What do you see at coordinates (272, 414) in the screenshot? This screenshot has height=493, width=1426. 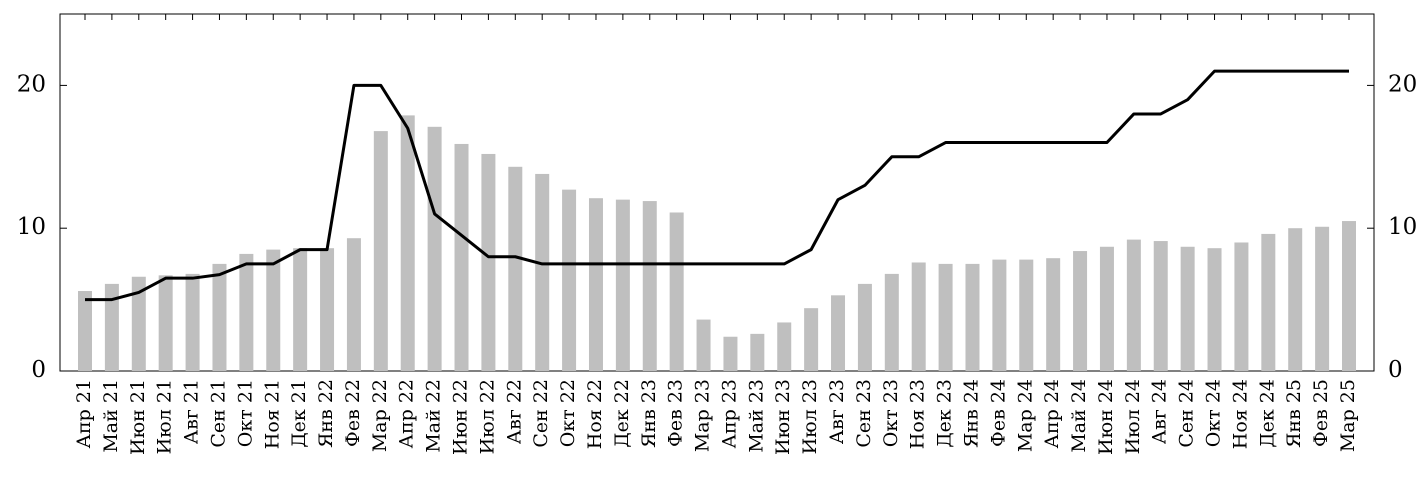 I see `x-tick-label: Ноя 21` at bounding box center [272, 414].